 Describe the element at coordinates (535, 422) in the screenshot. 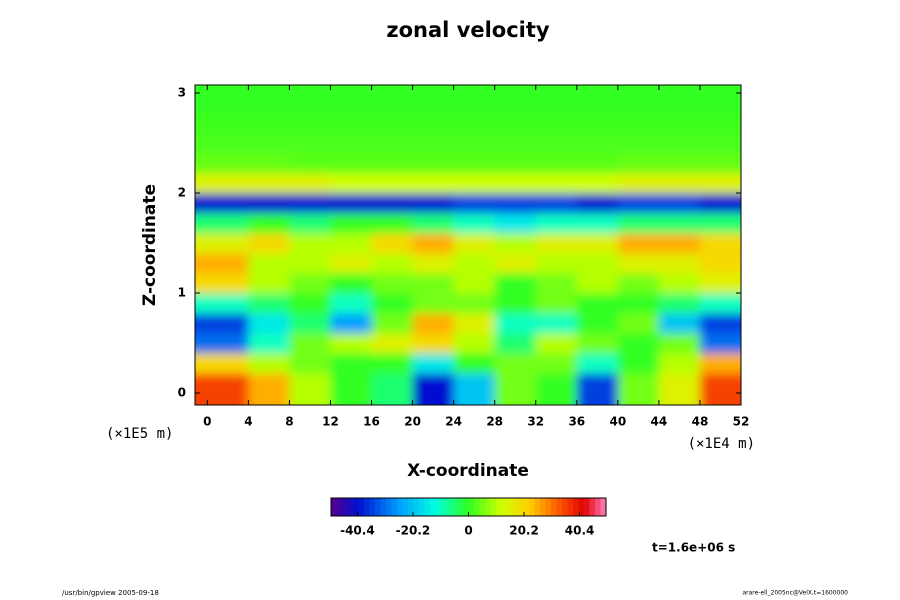

I see `x-tick-label: 32` at that location.